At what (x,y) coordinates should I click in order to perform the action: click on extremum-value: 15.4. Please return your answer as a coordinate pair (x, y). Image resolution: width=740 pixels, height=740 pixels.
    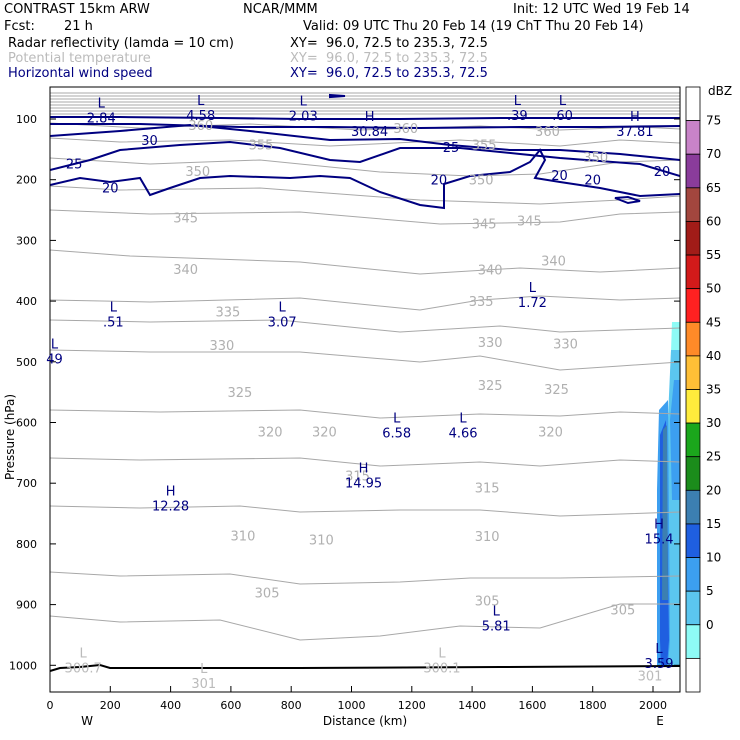
    Looking at the image, I should click on (659, 540).